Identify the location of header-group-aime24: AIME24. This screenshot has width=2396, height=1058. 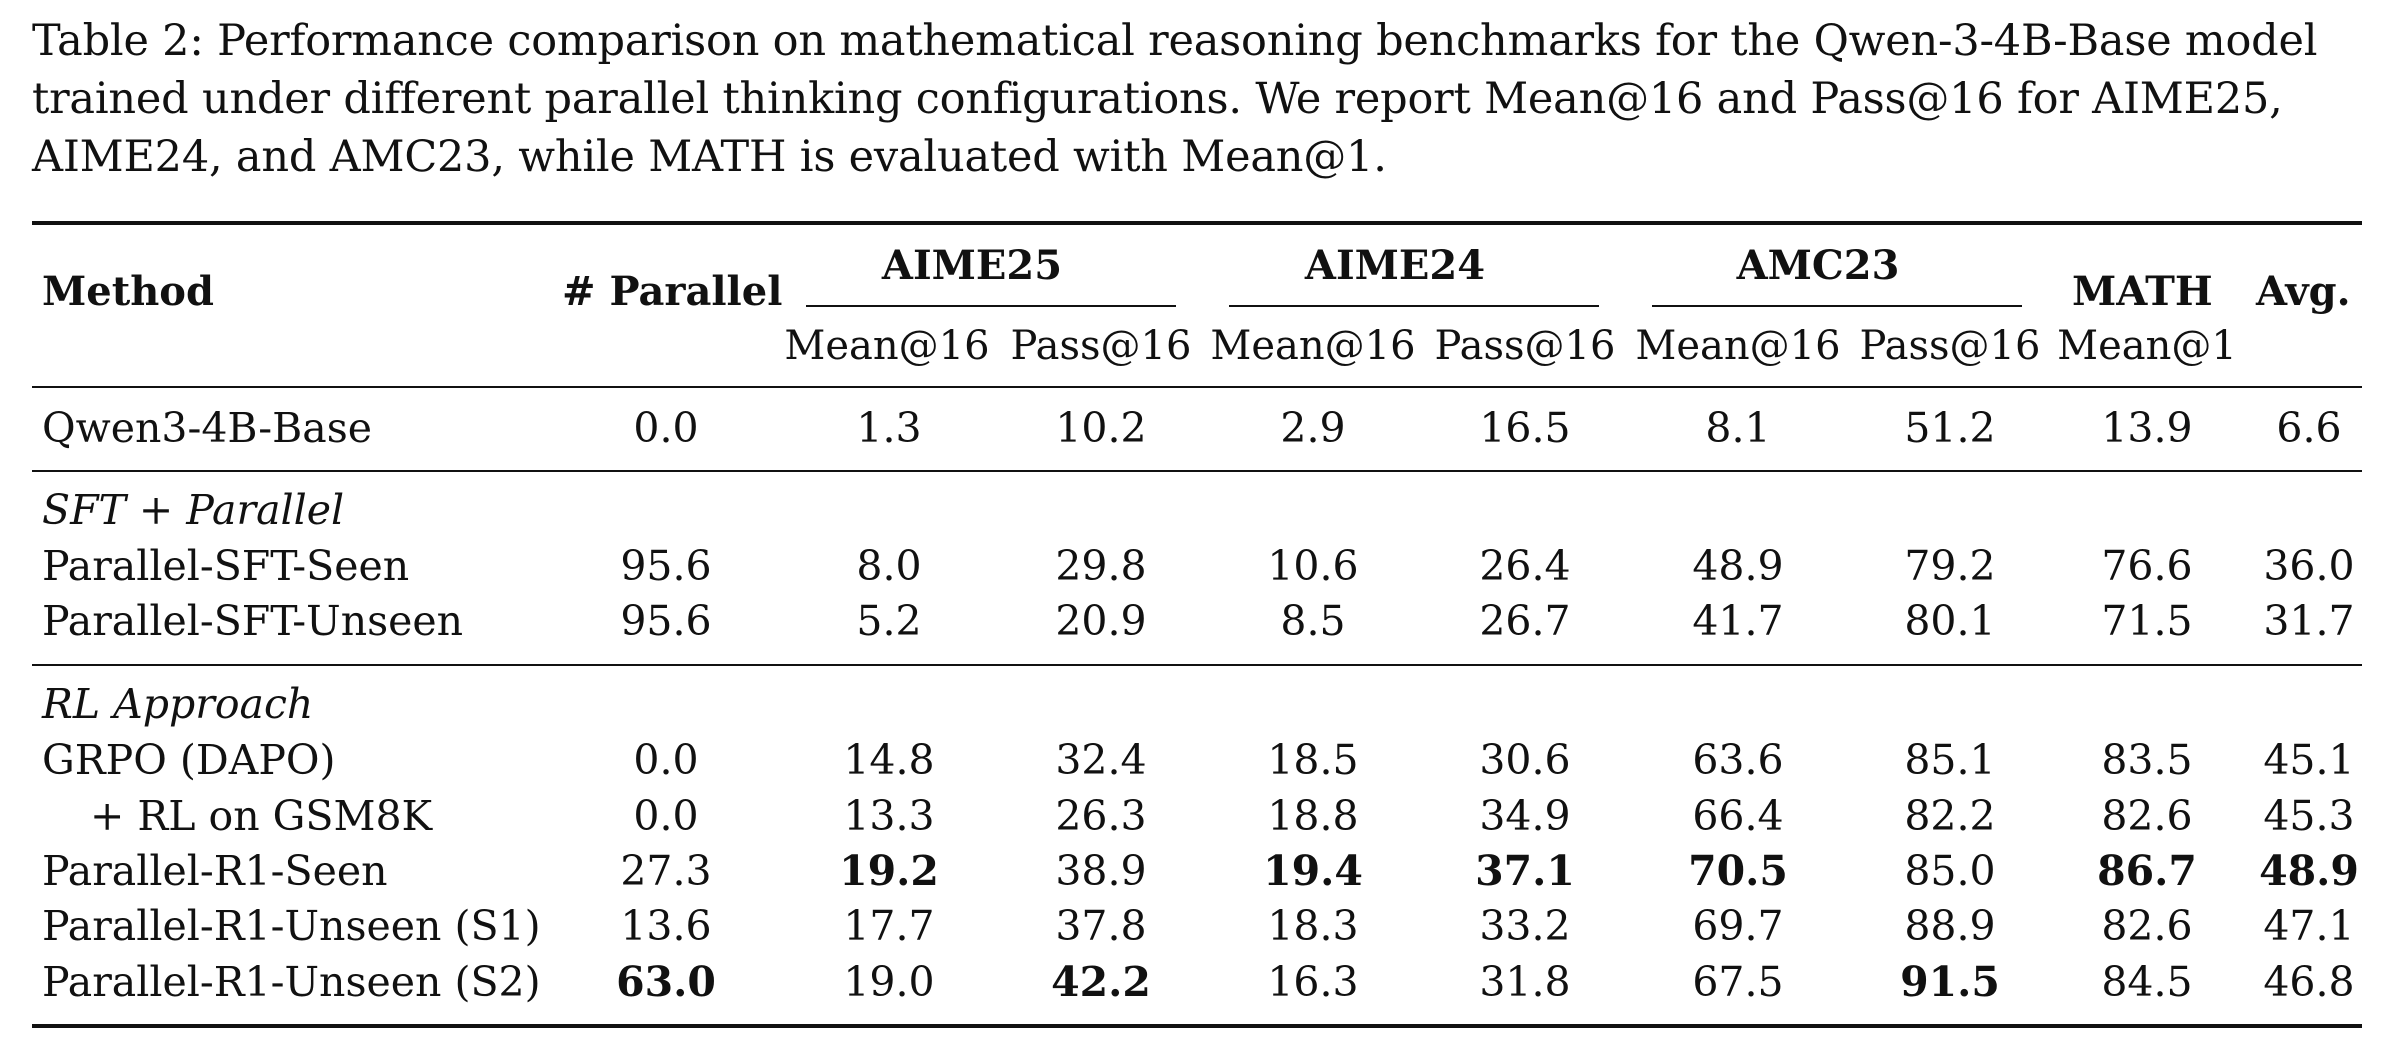
(1395, 265).